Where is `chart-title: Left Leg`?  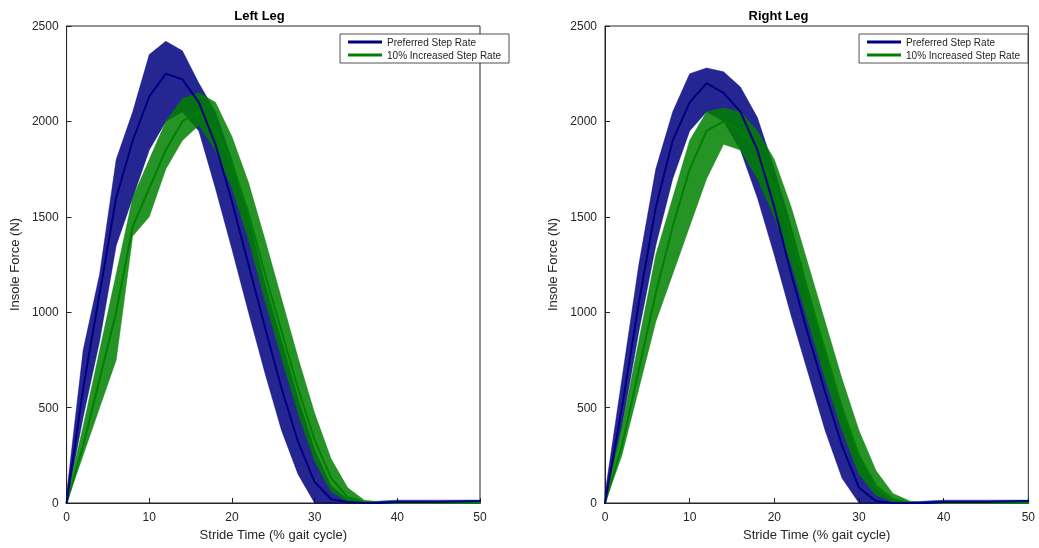 chart-title: Left Leg is located at coordinates (259, 15).